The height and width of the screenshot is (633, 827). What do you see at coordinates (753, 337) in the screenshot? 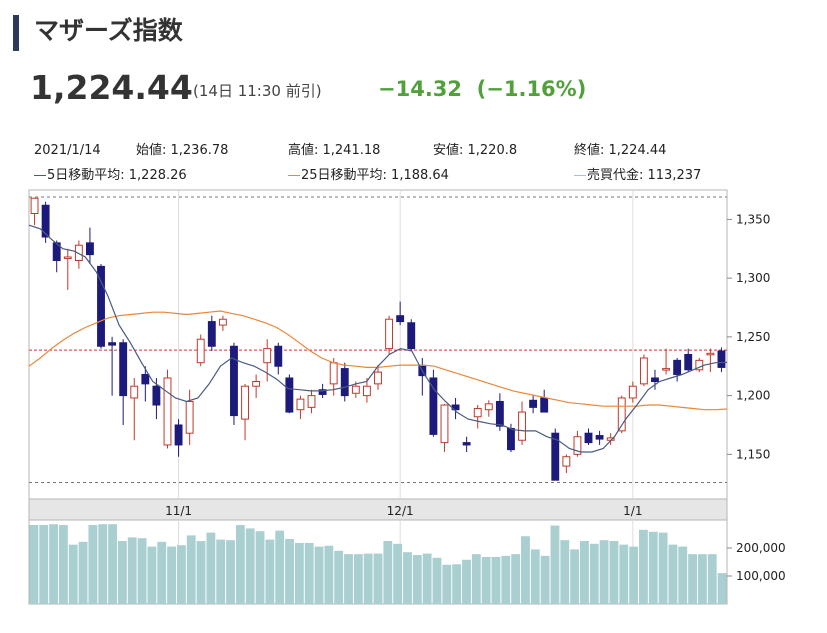
I see `price-tick-label: 1,250` at bounding box center [753, 337].